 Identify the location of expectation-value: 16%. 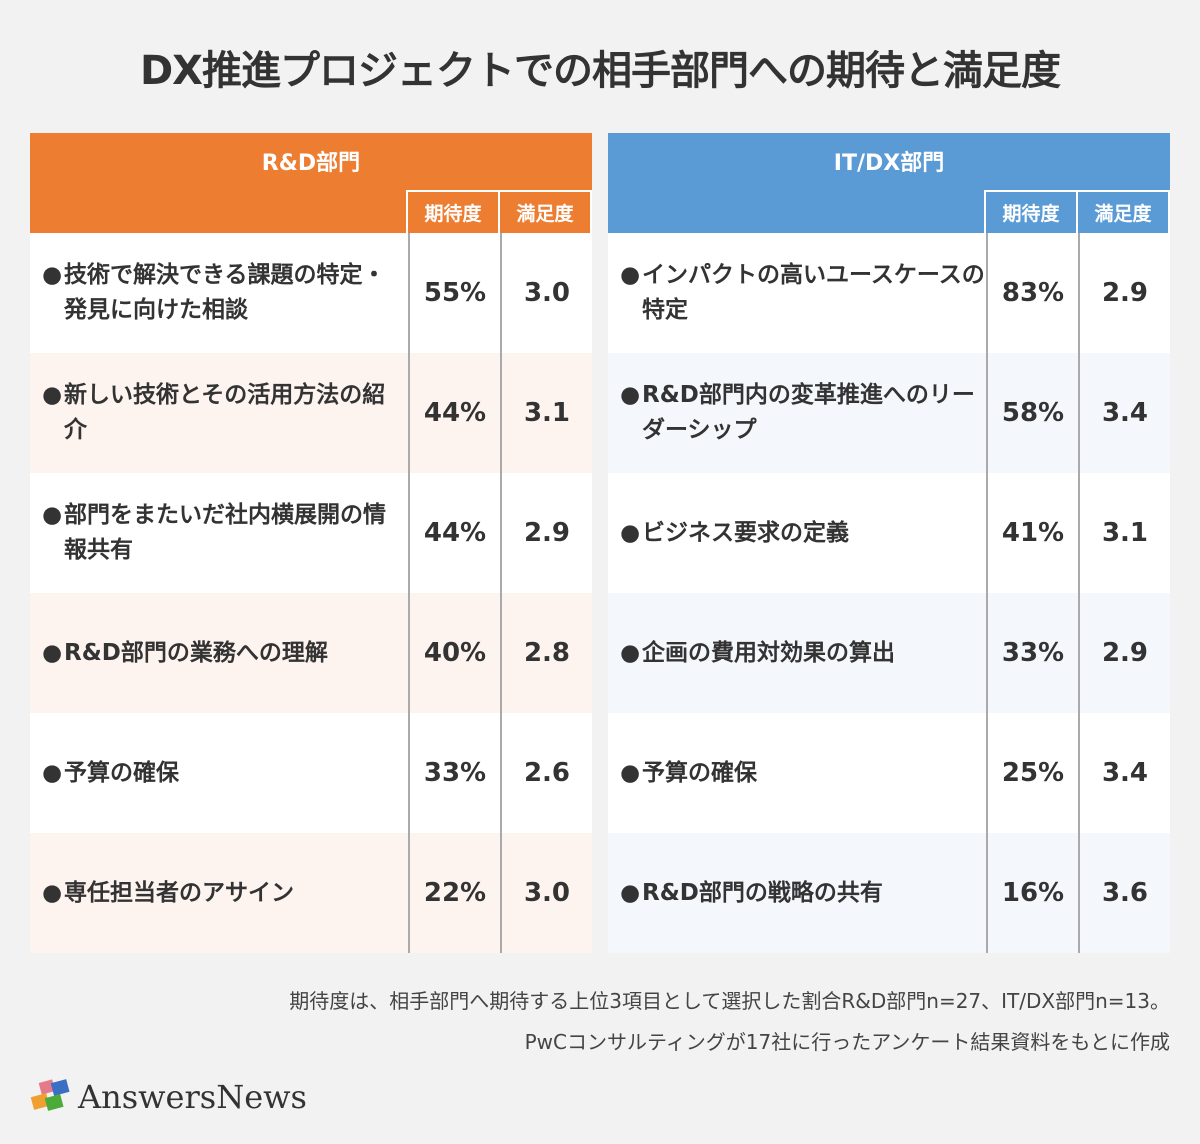
(1032, 893).